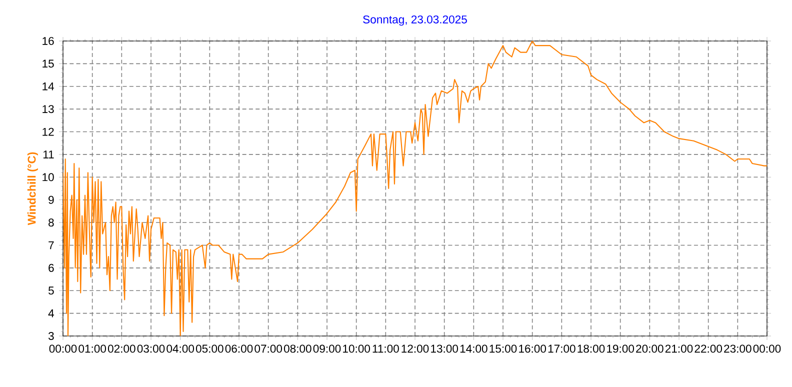 The height and width of the screenshot is (387, 792). Describe the element at coordinates (32, 189) in the screenshot. I see `y-axis-title: Windchill (°C)` at that location.